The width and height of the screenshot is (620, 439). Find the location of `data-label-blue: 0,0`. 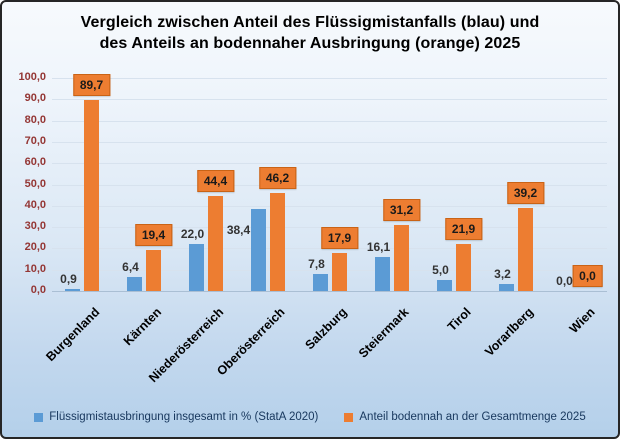

data-label-blue: 0,0 is located at coordinates (564, 281).